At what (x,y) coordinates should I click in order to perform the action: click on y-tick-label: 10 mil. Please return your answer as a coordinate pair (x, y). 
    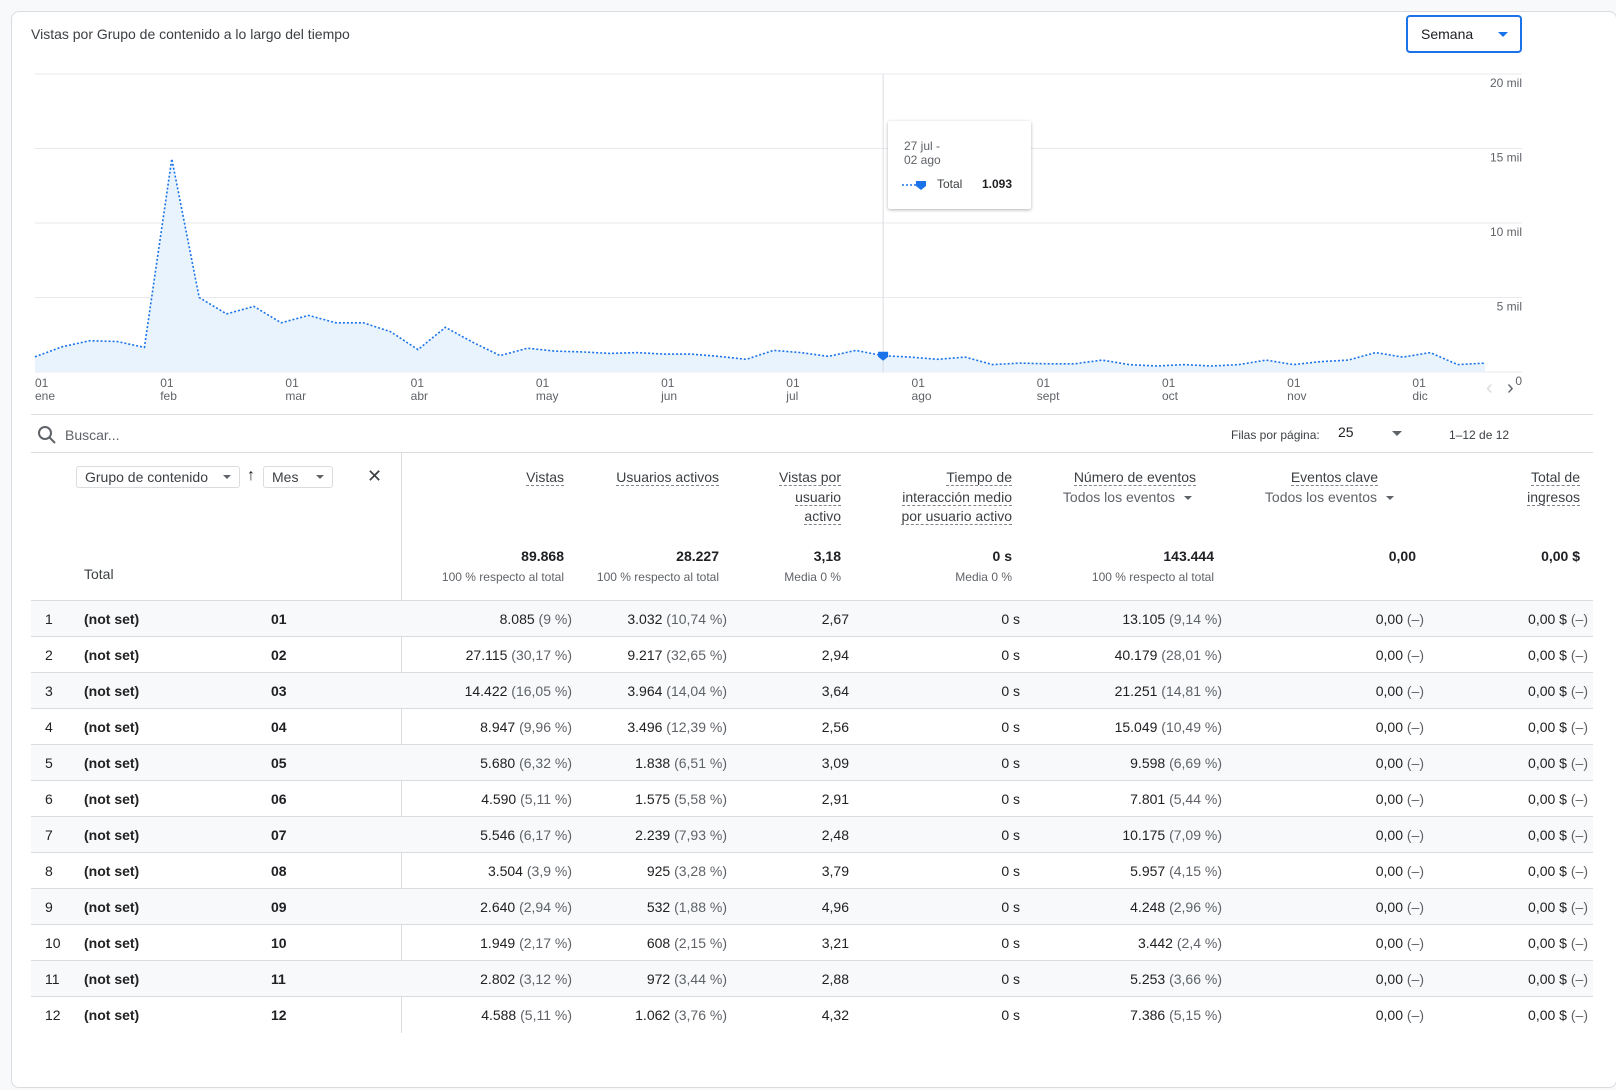
    Looking at the image, I should click on (1506, 232).